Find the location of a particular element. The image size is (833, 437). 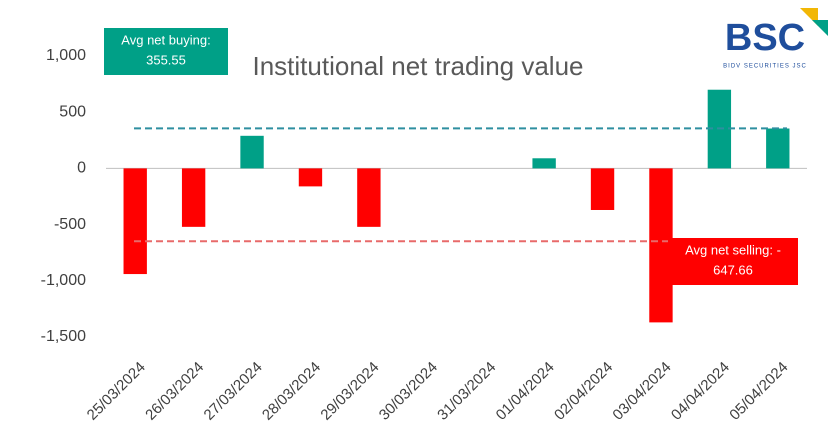

y-tick-label: 1,000 is located at coordinates (66, 55).